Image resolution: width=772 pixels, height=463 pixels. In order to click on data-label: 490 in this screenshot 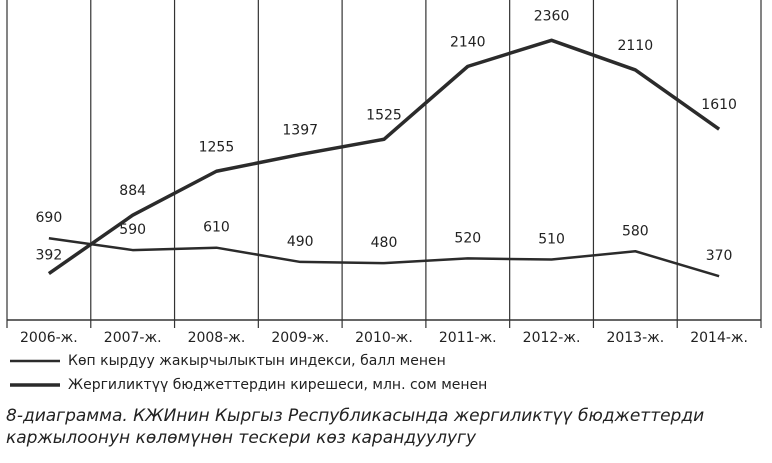, I will do `click(300, 242)`.